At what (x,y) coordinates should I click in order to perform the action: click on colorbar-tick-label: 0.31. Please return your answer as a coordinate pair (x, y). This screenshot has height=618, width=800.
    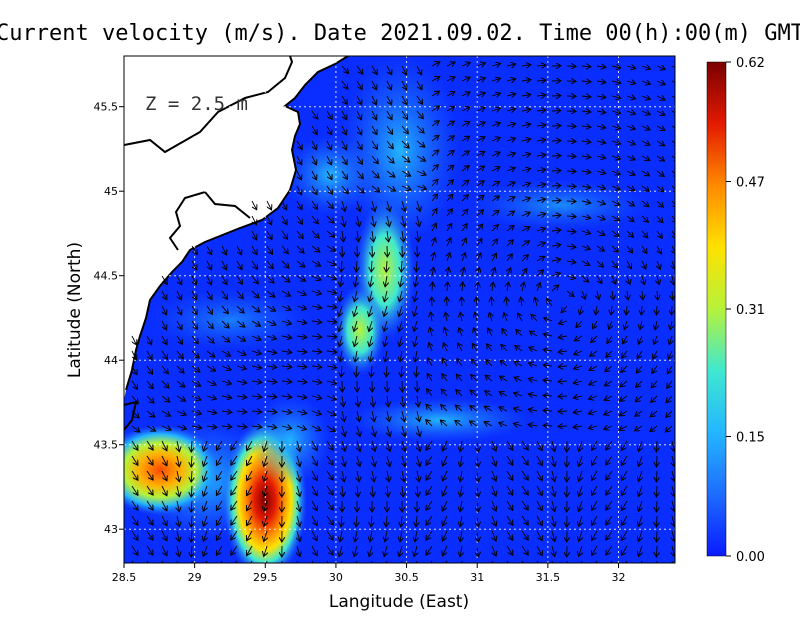
    Looking at the image, I should click on (750, 310).